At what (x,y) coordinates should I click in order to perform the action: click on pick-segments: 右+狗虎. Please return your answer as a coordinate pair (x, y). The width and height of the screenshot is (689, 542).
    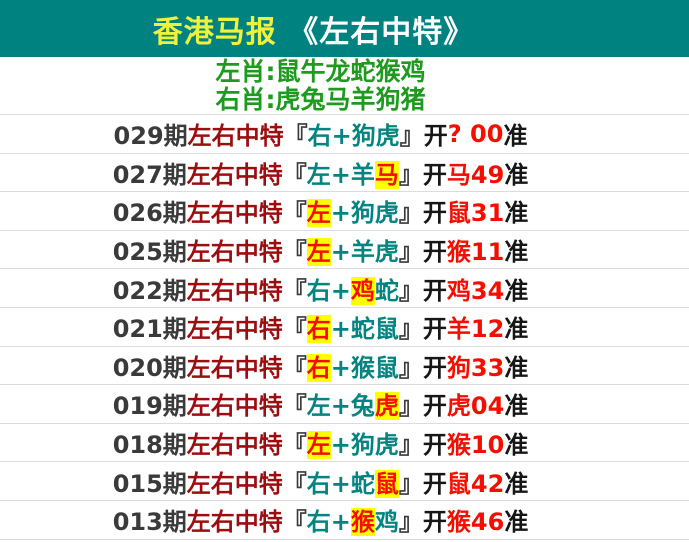
    Looking at the image, I should click on (354, 133).